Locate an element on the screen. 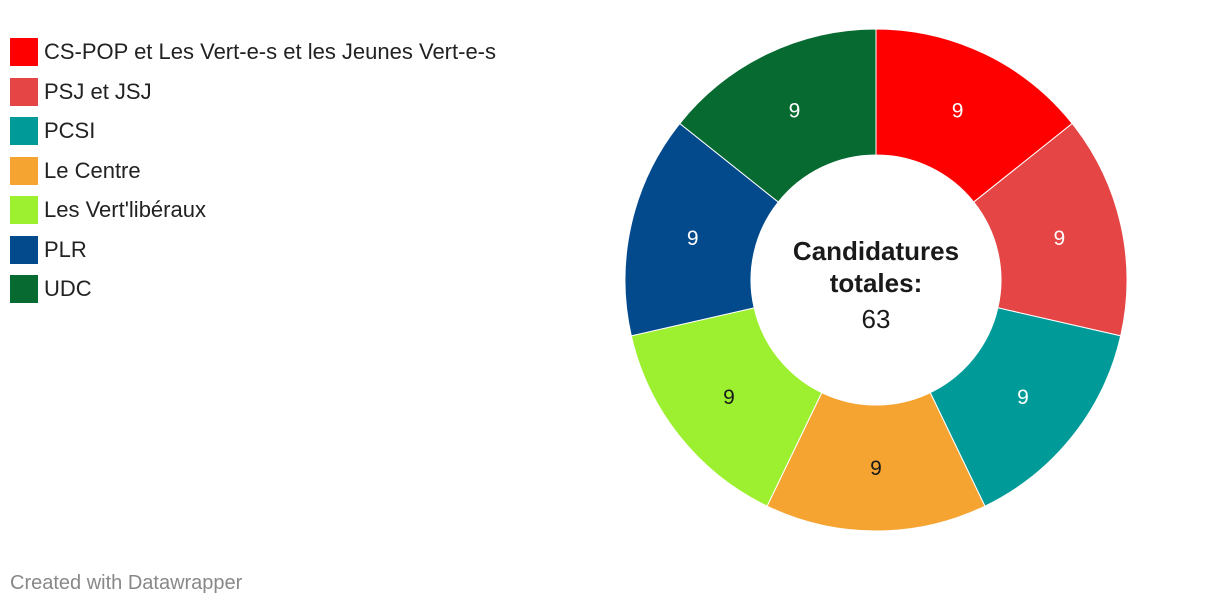 The image size is (1220, 608). center-title-line-2: totales: is located at coordinates (876, 283).